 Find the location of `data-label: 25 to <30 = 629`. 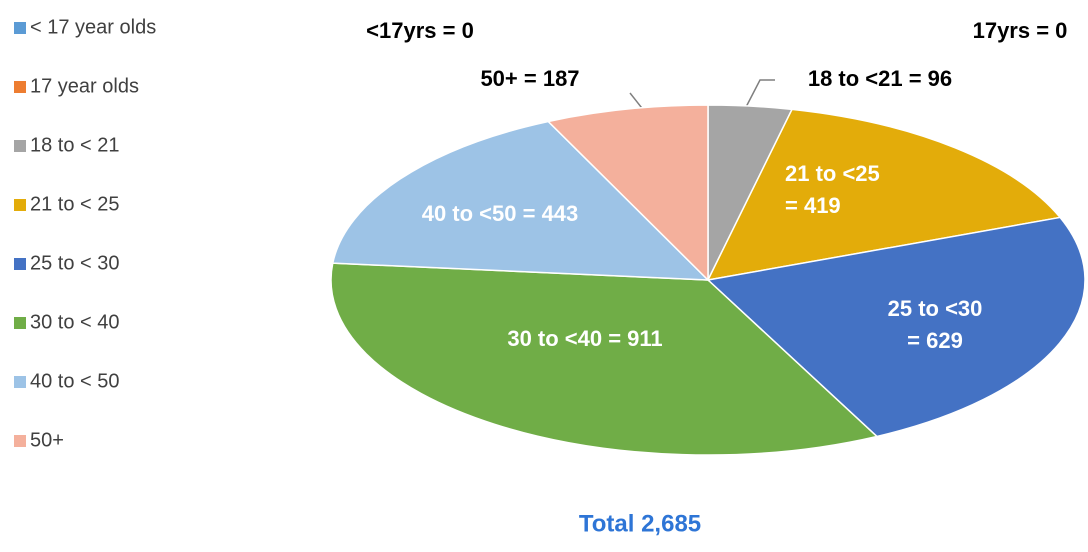

data-label: 25 to <30 = 629 is located at coordinates (935, 324).